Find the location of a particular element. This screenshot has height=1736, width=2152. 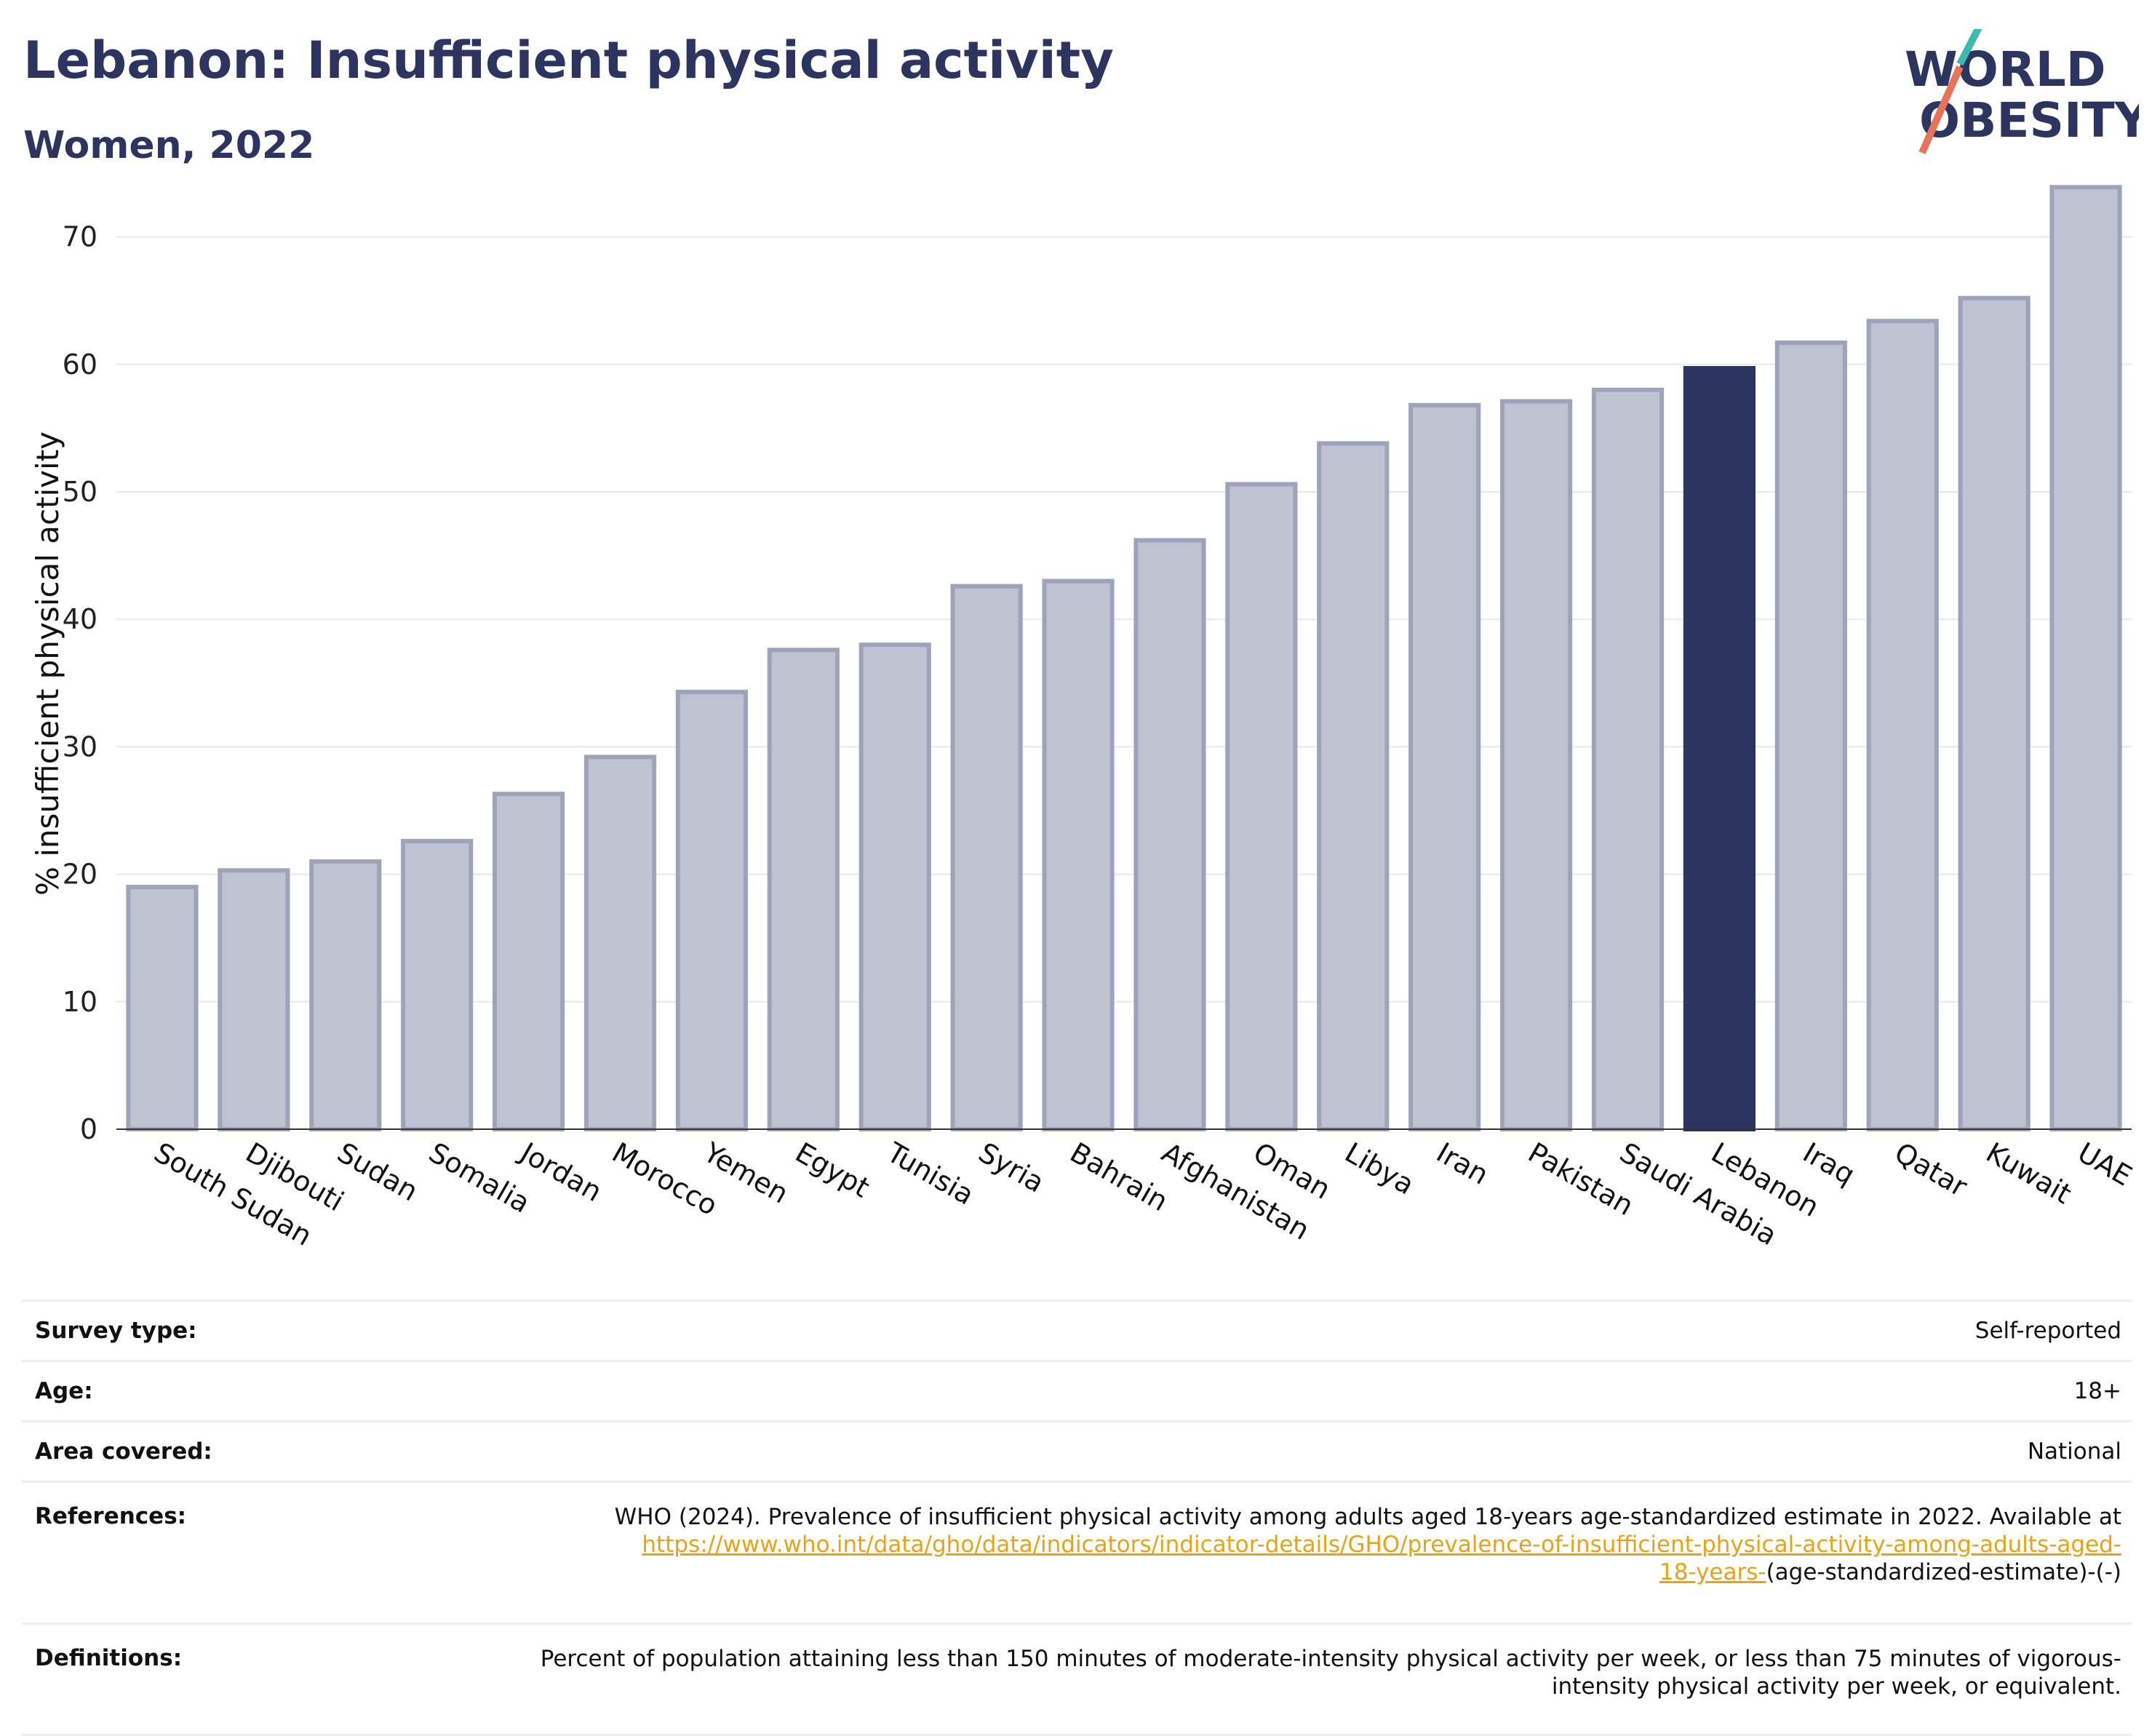

y-axis-title: % insufficient physical activity is located at coordinates (47, 663).